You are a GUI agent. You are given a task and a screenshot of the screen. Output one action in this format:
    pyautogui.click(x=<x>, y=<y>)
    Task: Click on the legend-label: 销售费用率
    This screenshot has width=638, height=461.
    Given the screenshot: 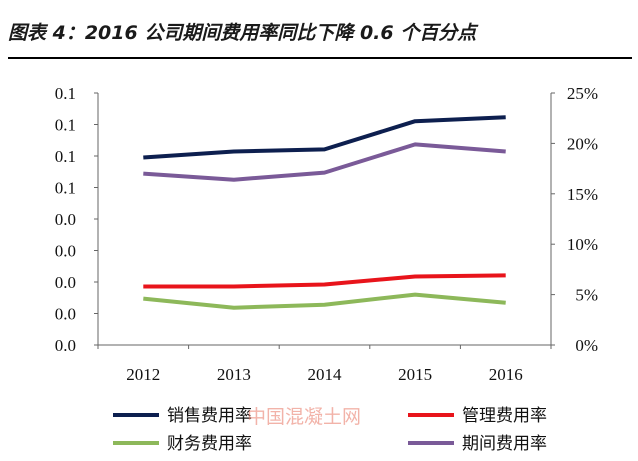 What is the action you would take?
    pyautogui.click(x=209, y=416)
    